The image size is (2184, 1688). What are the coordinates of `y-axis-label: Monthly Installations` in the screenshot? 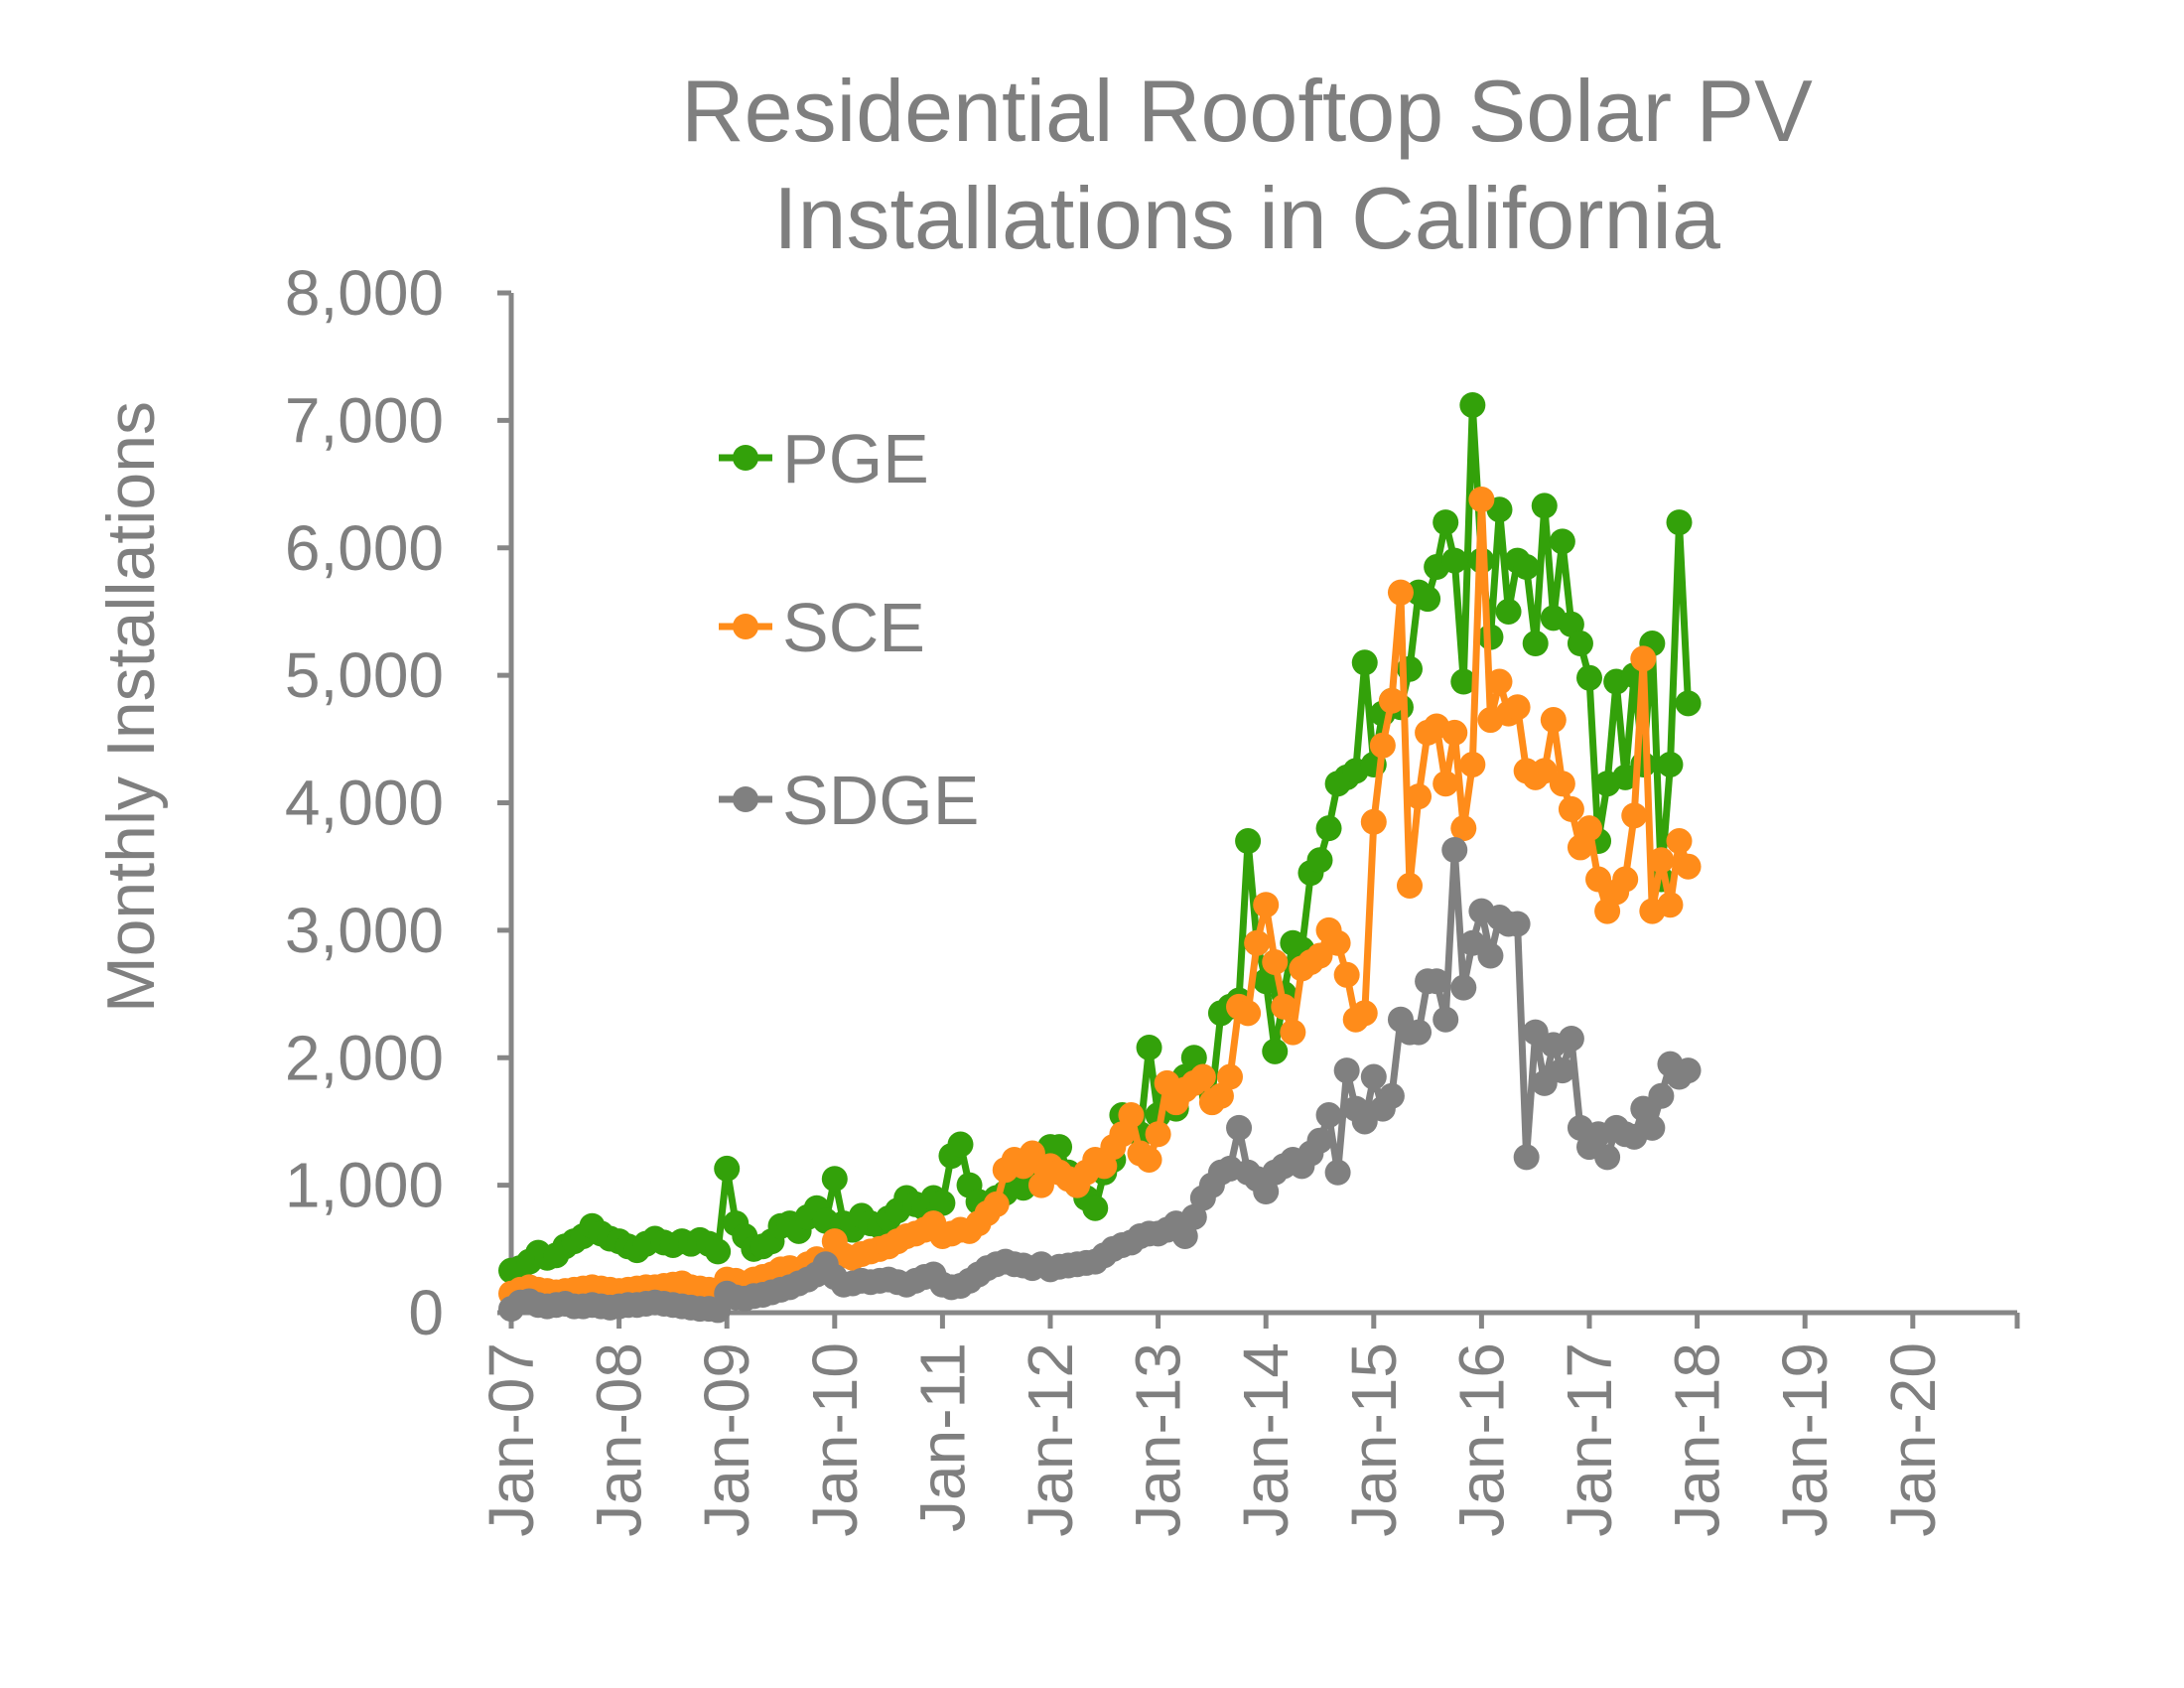 It's located at (131, 707).